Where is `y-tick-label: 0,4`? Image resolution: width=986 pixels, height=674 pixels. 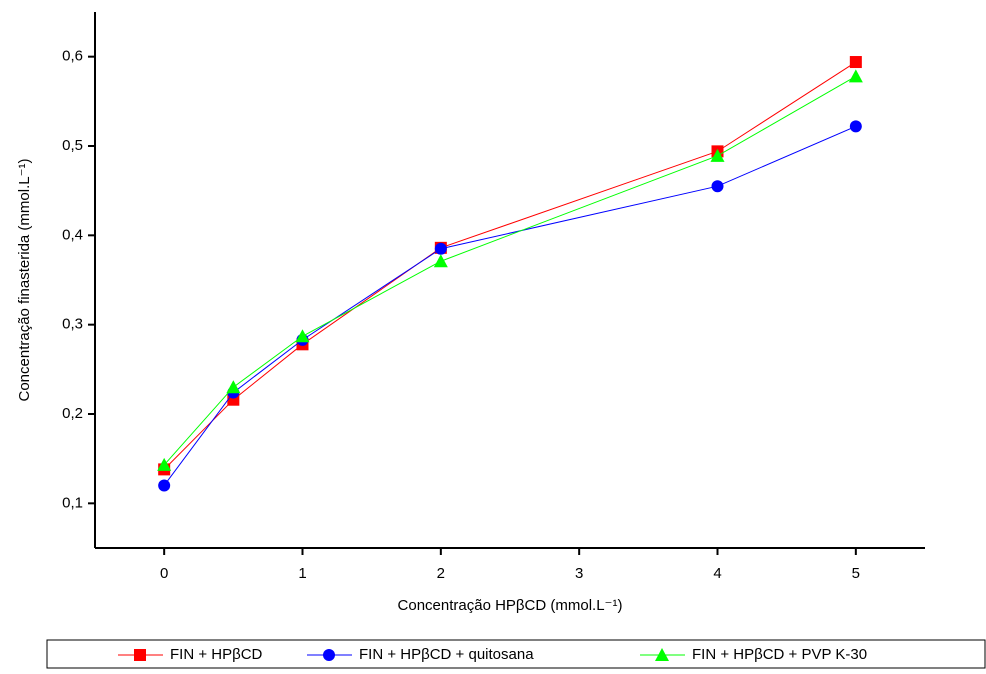
y-tick-label: 0,4 is located at coordinates (72, 234).